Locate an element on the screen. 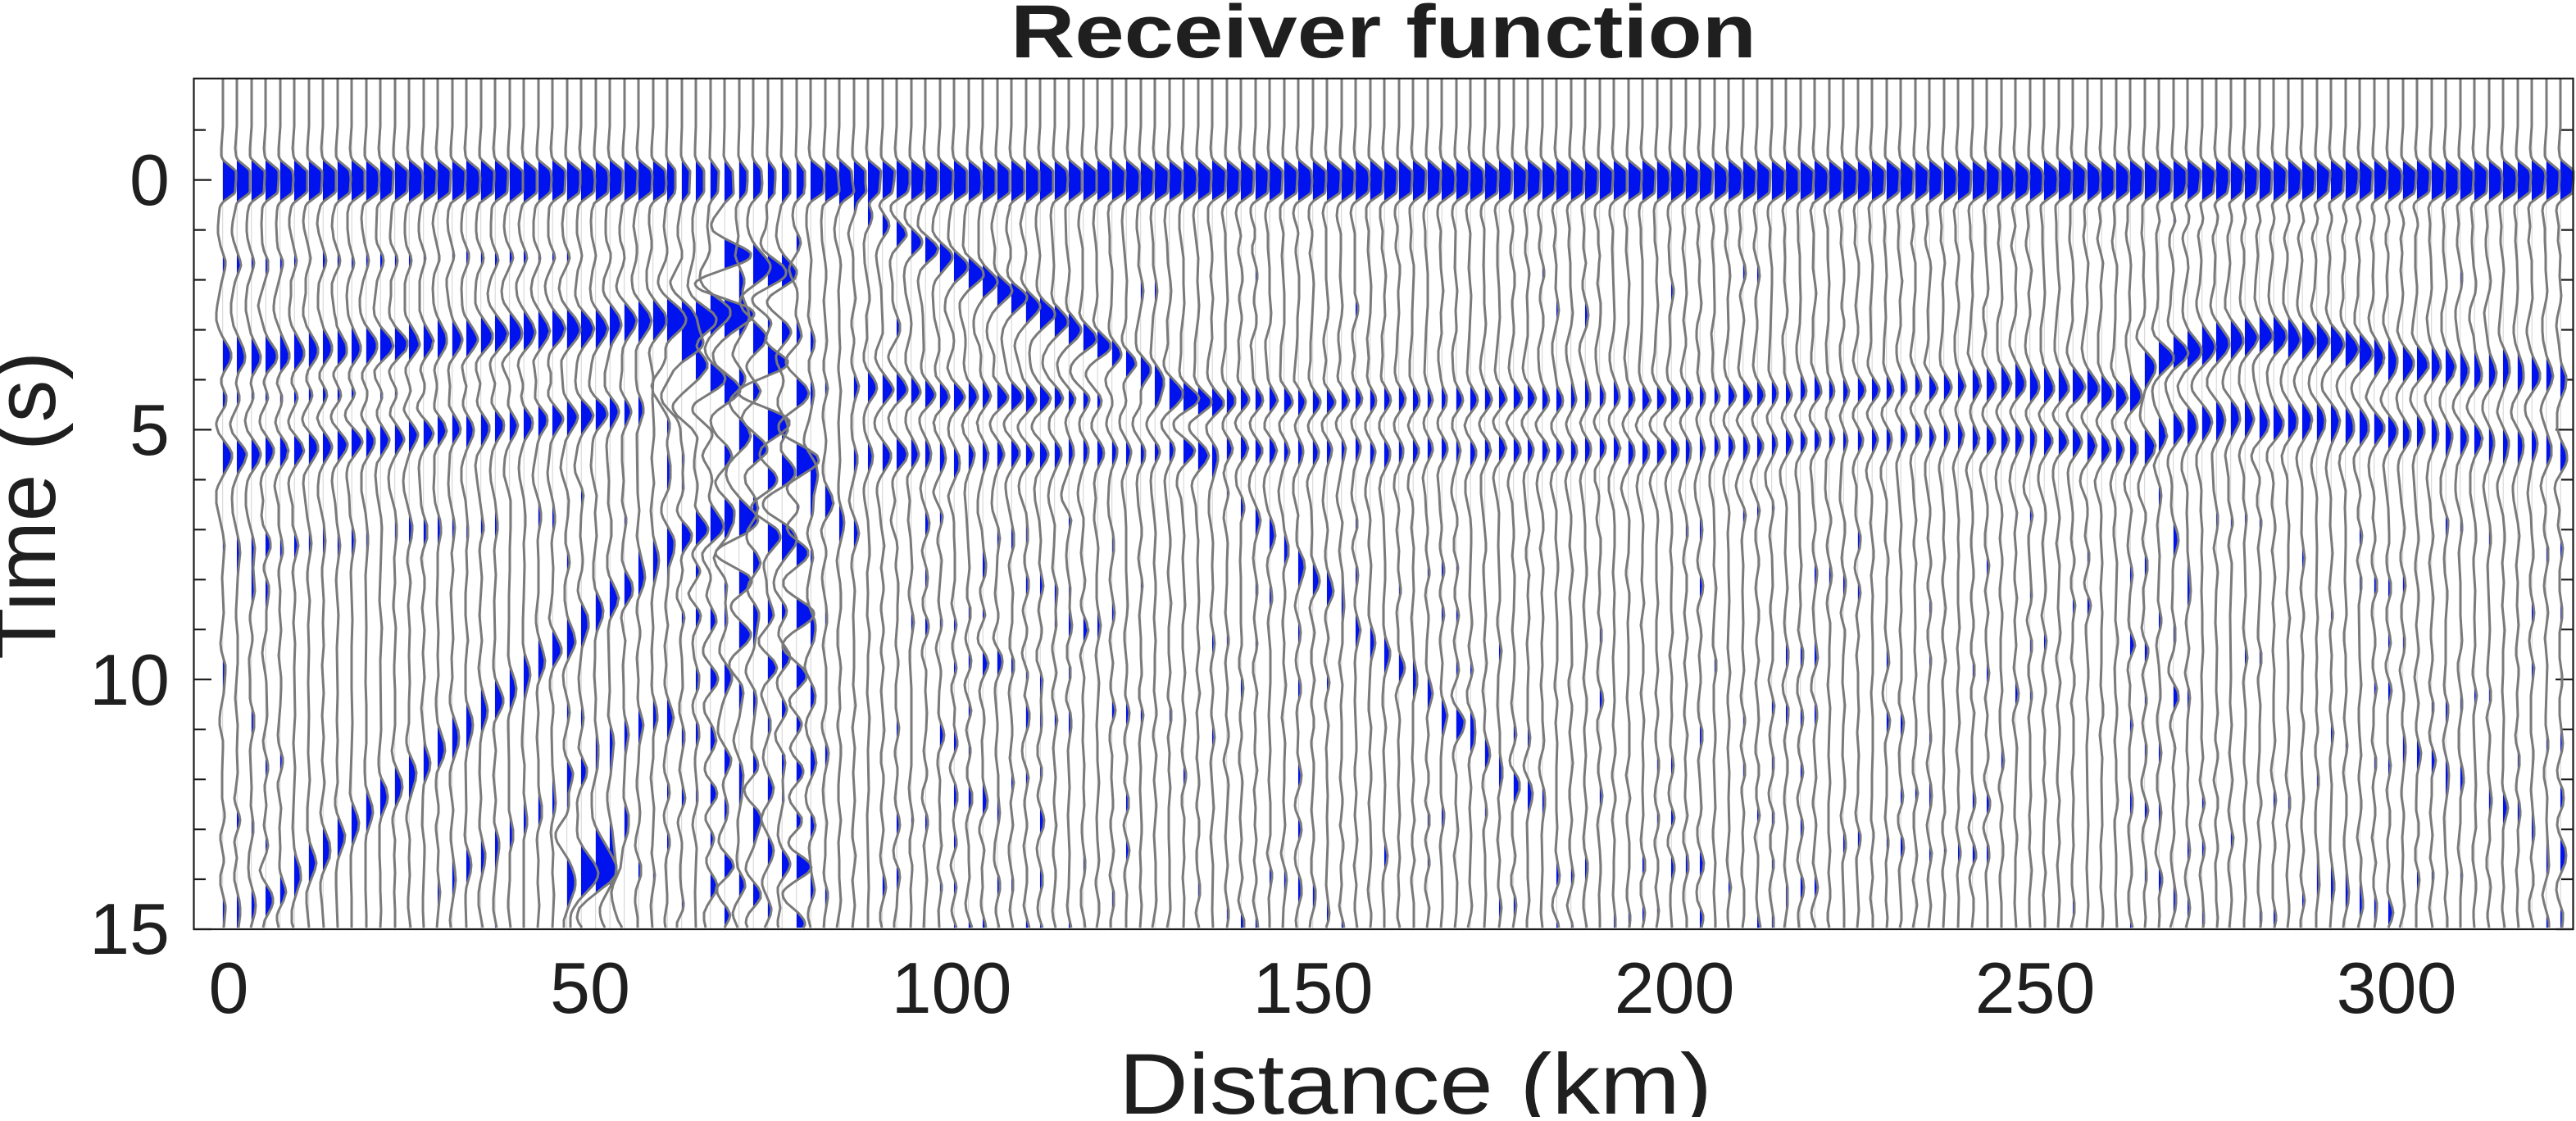 The height and width of the screenshot is (1121, 2576). svg-text: 15 is located at coordinates (129, 928).